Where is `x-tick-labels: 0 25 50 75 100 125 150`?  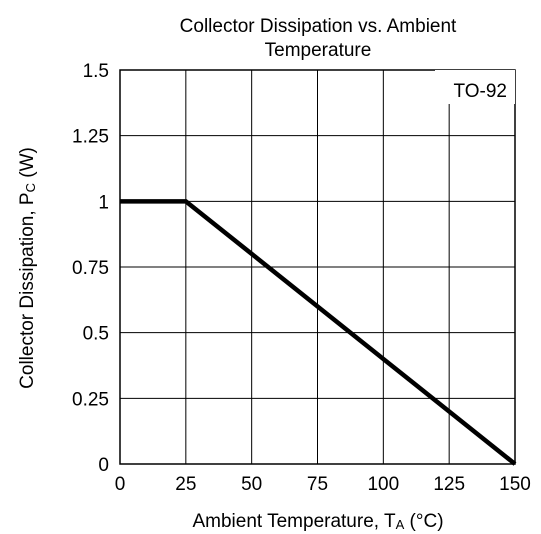
x-tick-labels: 0 25 50 75 100 125 150 is located at coordinates (323, 484).